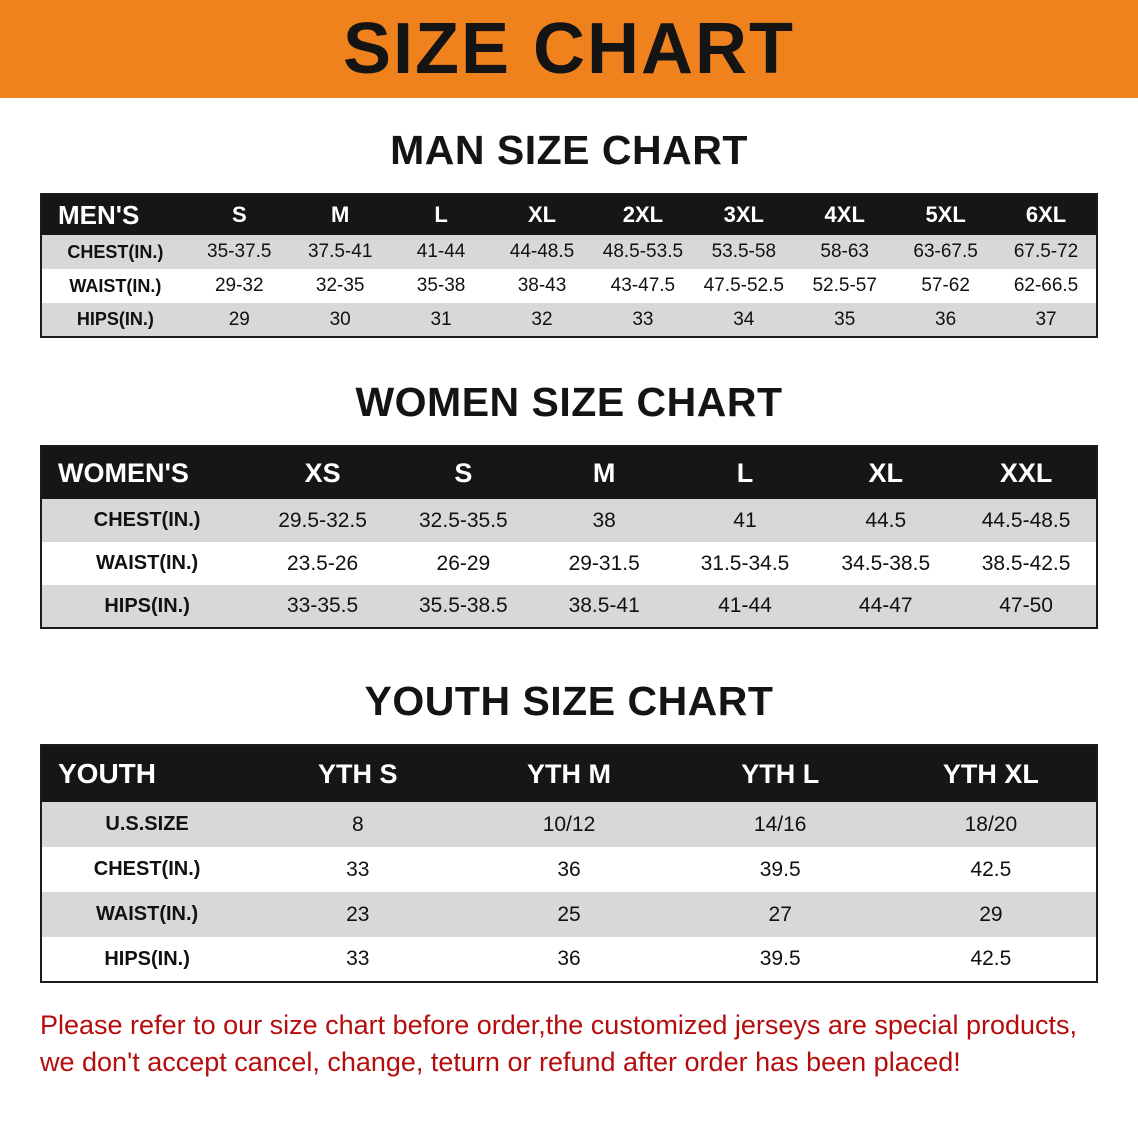 This screenshot has height=1132, width=1138. I want to click on size-value: 18/20, so click(991, 824).